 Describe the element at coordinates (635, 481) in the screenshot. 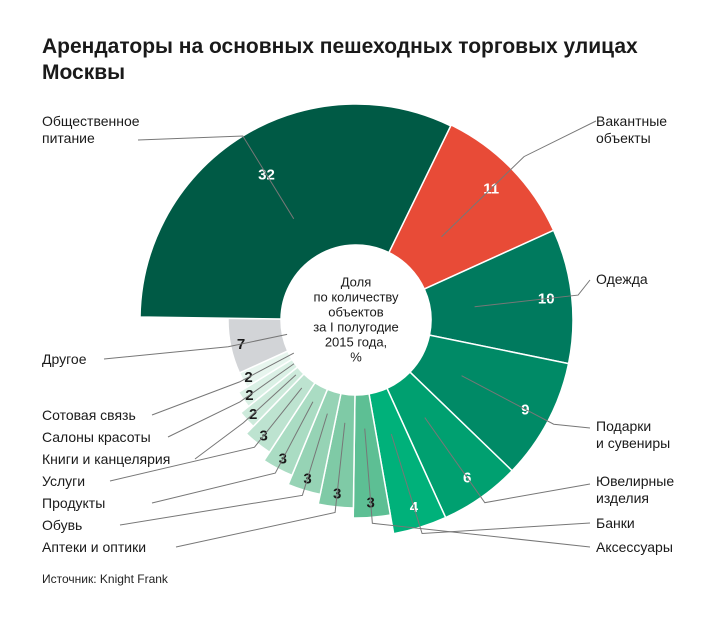

I see `slice-label-4: Ювелирные` at that location.